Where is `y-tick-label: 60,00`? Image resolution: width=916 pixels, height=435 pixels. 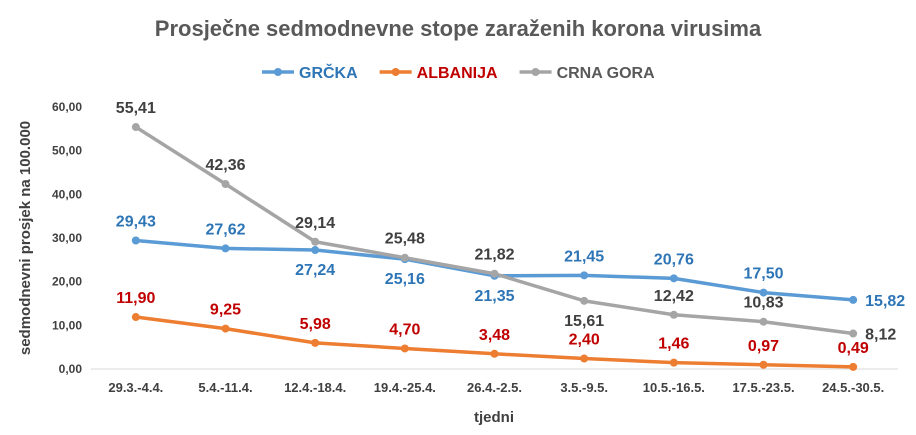 y-tick-label: 60,00 is located at coordinates (67, 107).